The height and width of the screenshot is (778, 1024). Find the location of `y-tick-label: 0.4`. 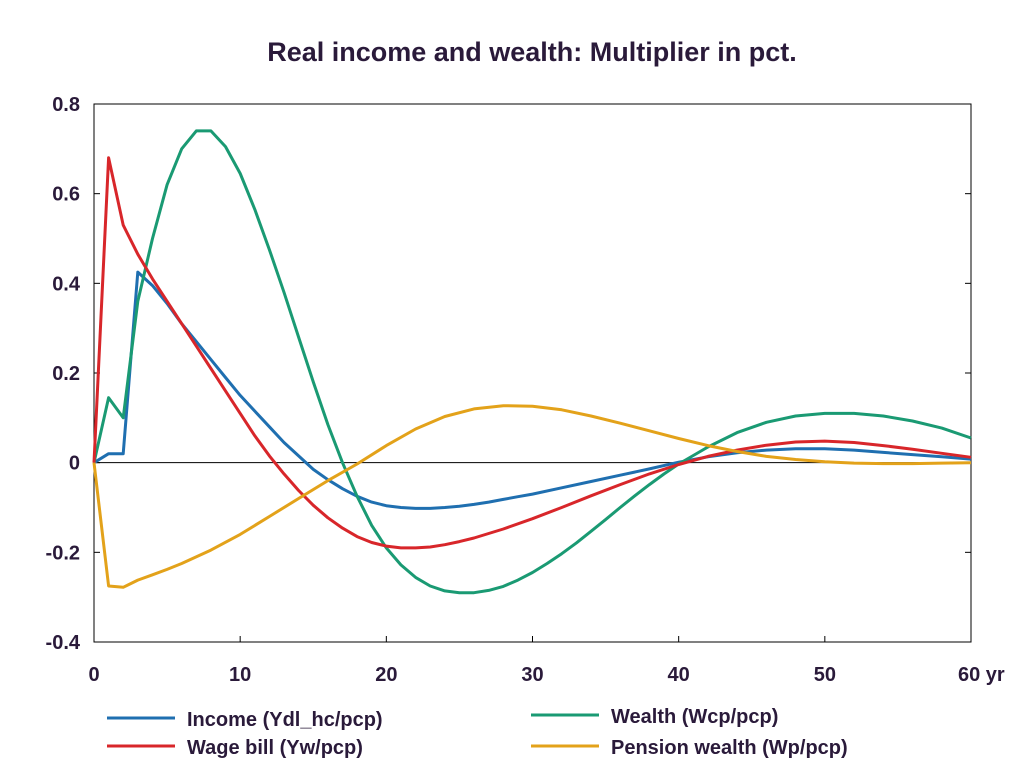

y-tick-label: 0.4 is located at coordinates (66, 284).